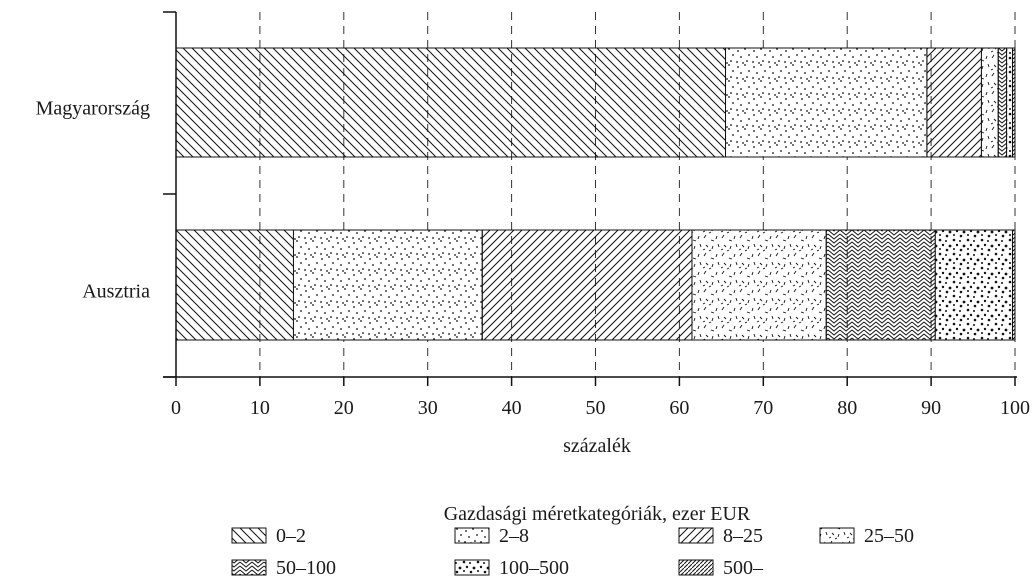 This screenshot has height=586, width=1035. What do you see at coordinates (344, 408) in the screenshot?
I see `x-tick-label: 20` at bounding box center [344, 408].